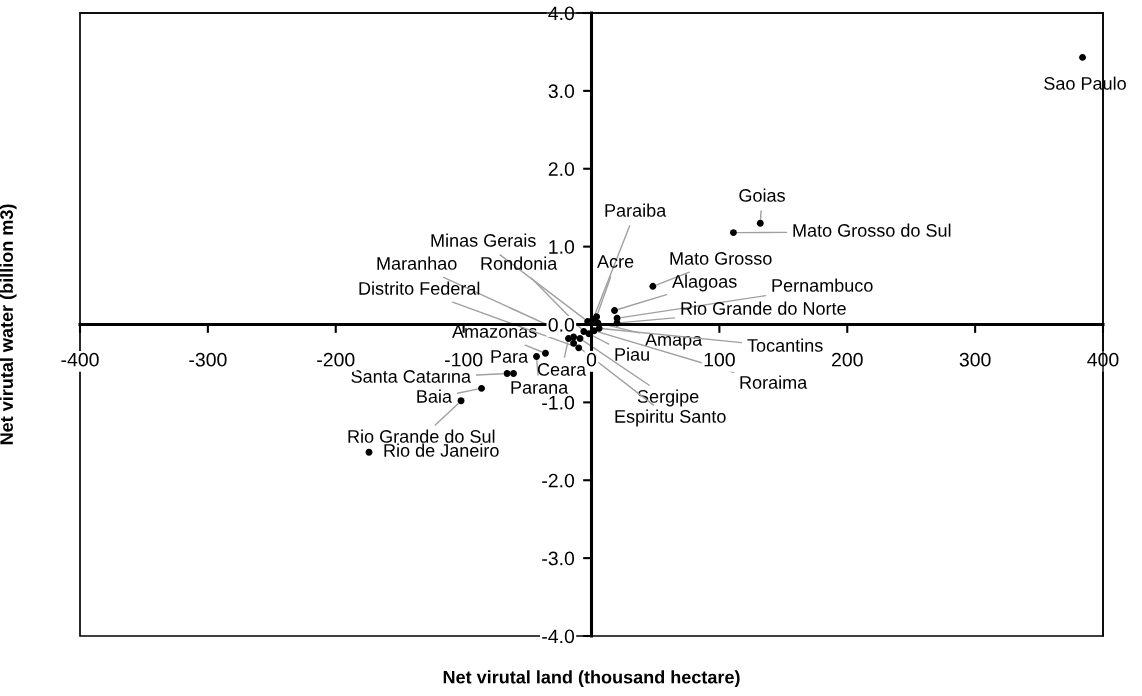  I want to click on annotation: Ceara, so click(562, 369).